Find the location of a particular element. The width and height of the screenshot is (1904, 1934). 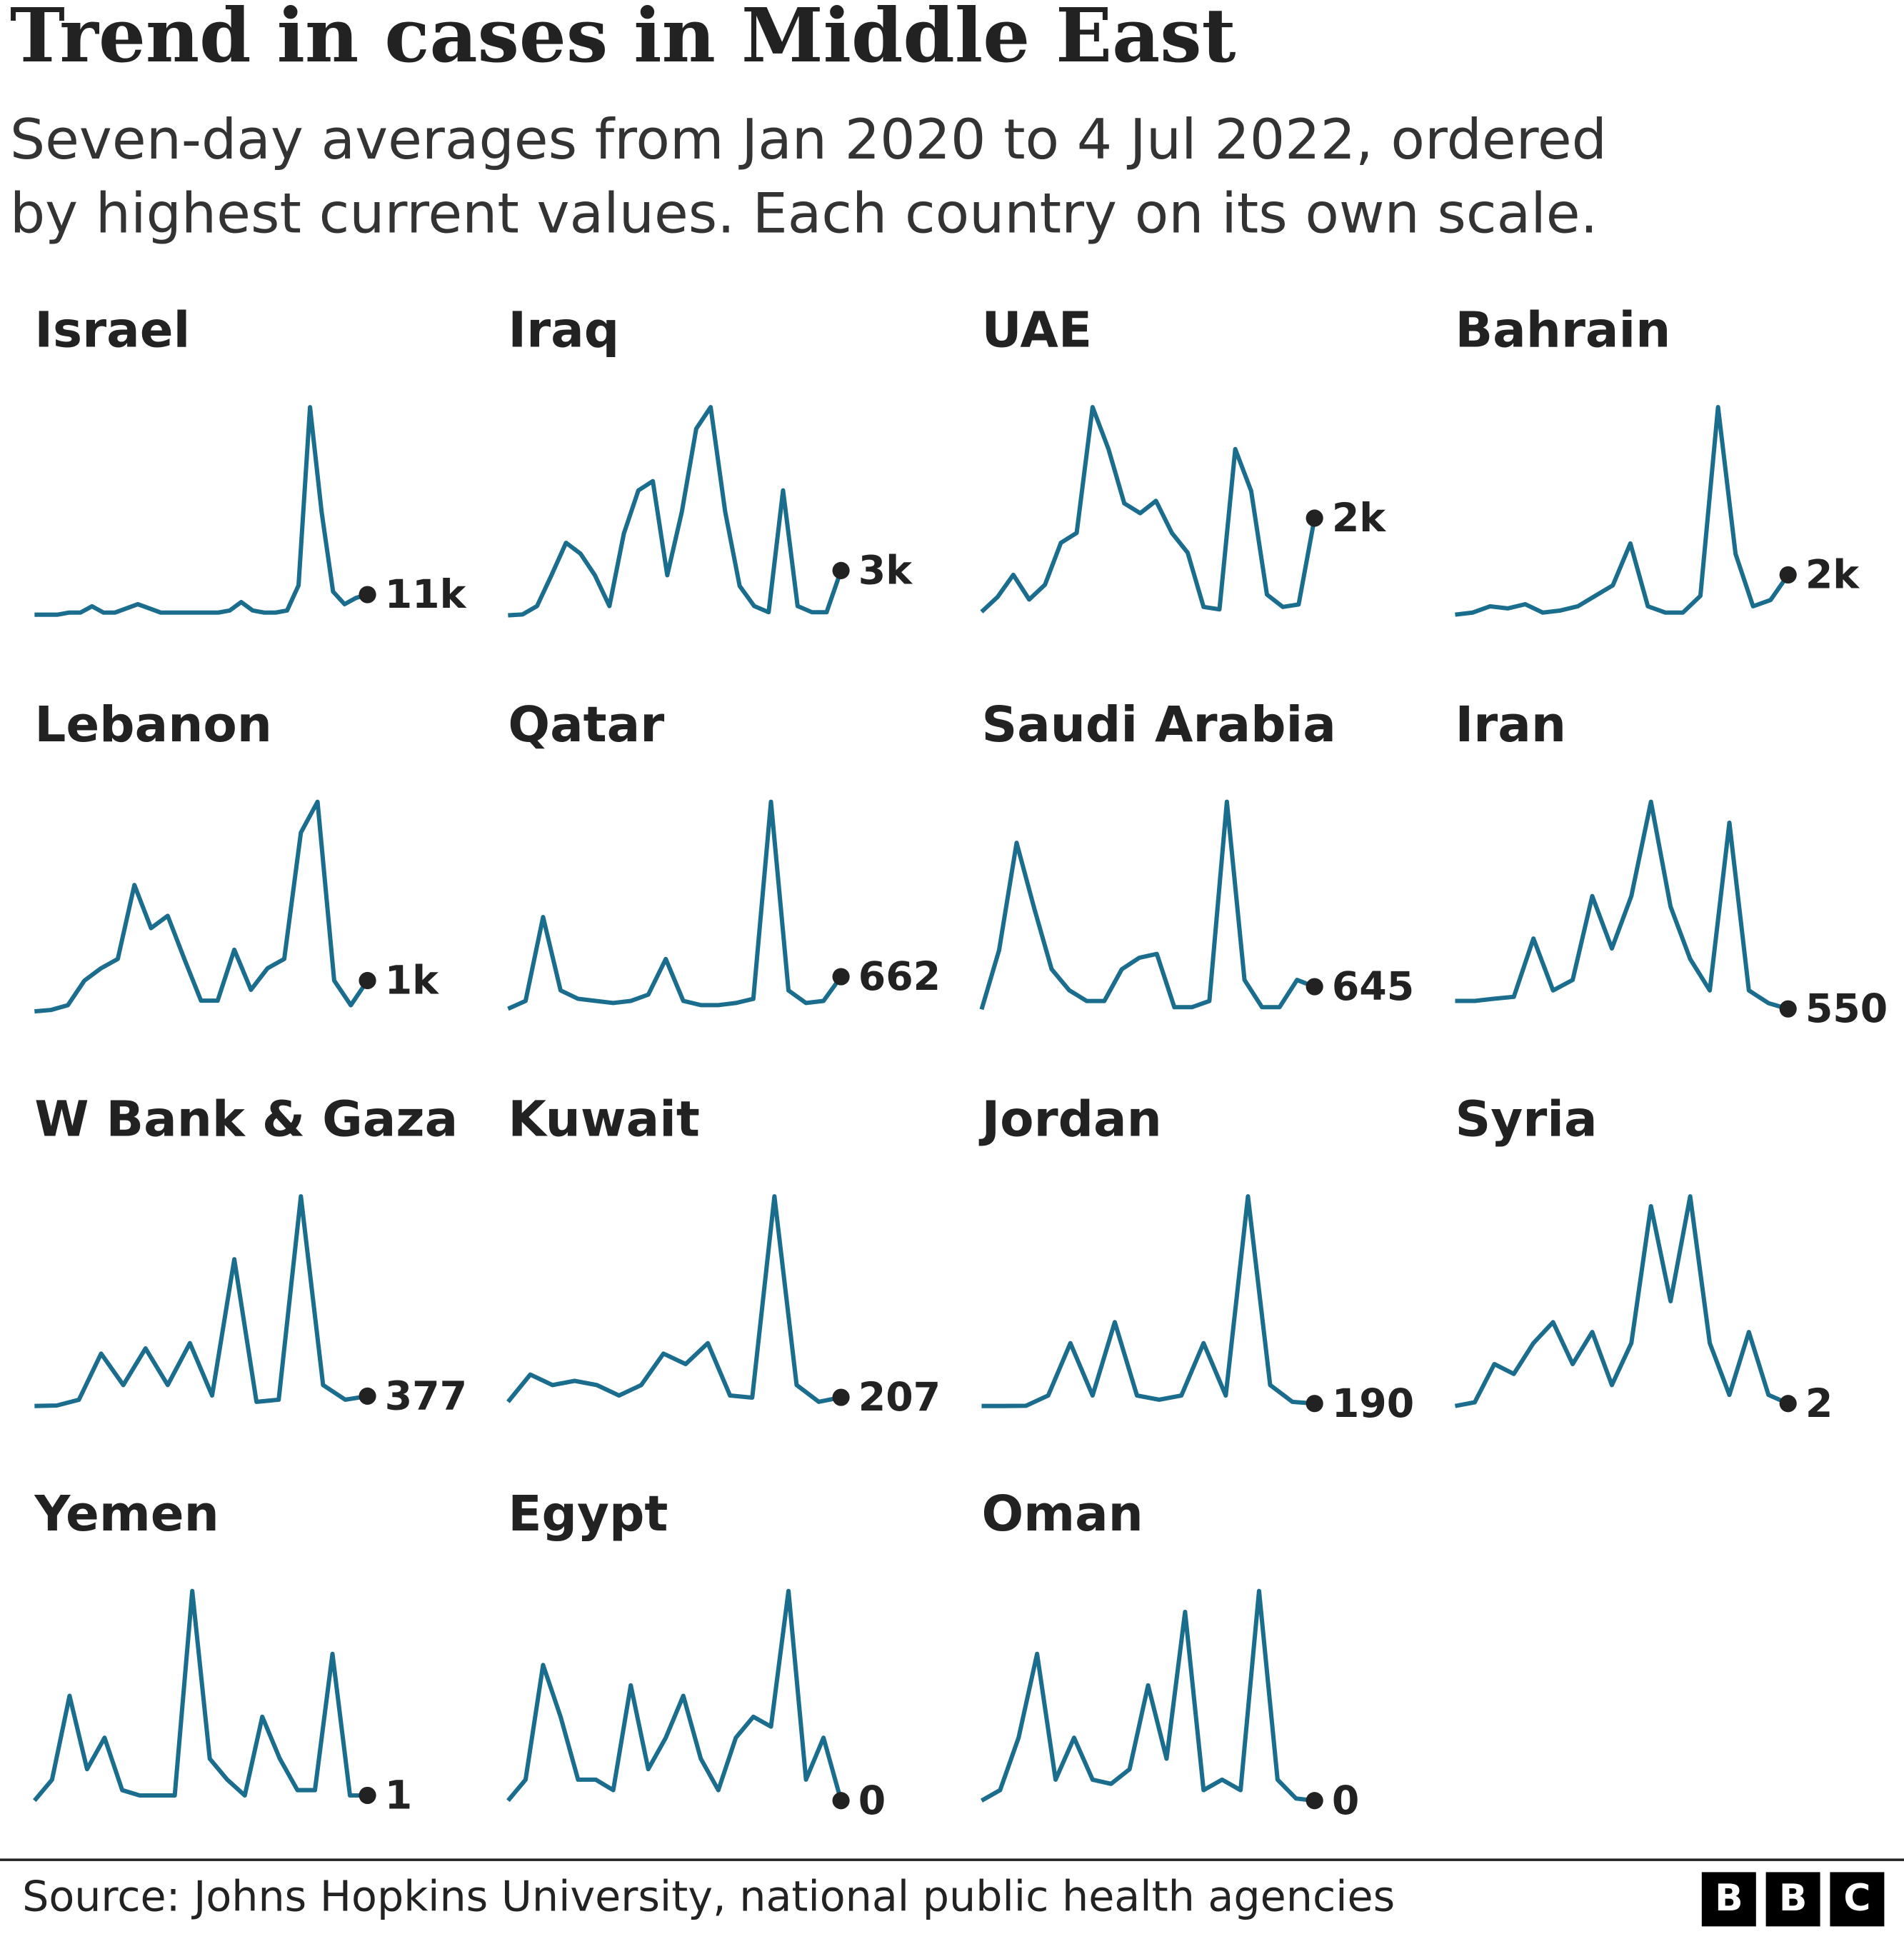

panel-title: Jordan is located at coordinates (1069, 1119).